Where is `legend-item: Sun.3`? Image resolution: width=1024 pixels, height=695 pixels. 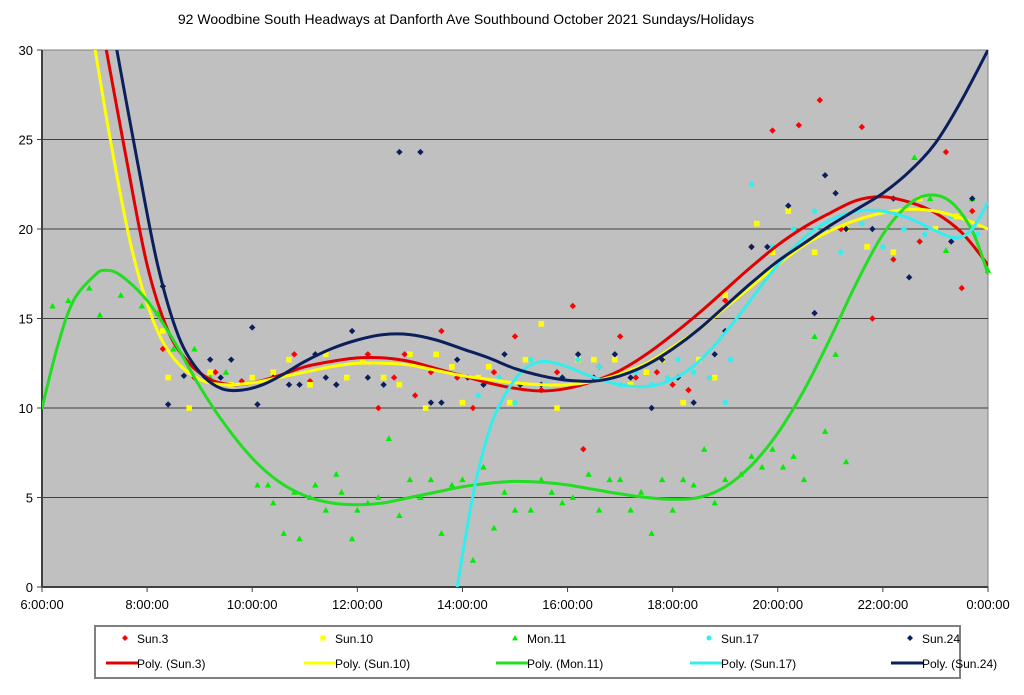 legend-item: Sun.3 is located at coordinates (145, 639).